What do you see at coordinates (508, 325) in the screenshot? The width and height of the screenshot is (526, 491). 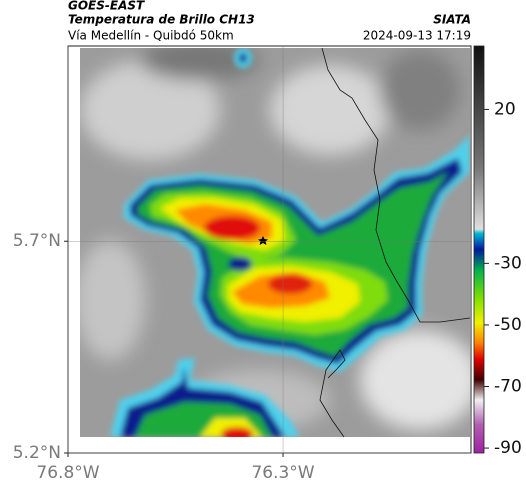 I see `colorbar-tick-label: -50` at bounding box center [508, 325].